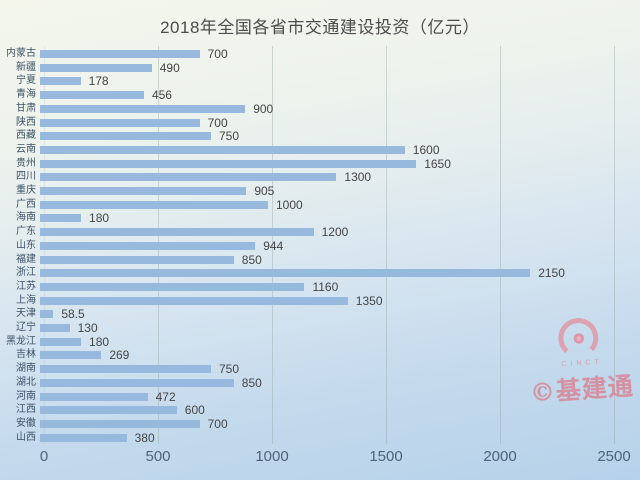 The image size is (640, 480). I want to click on bar-row: 甘肃 900, so click(320, 108).